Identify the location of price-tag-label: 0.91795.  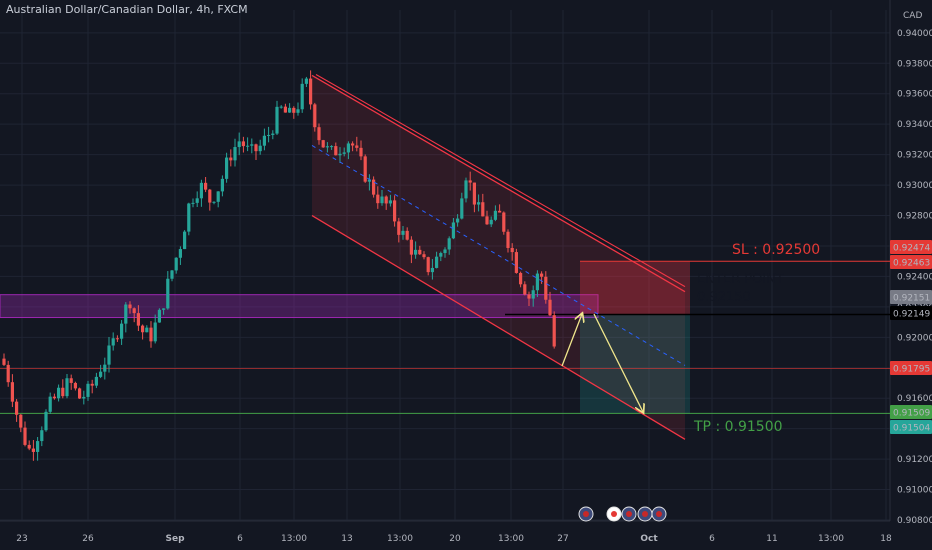
(911, 370).